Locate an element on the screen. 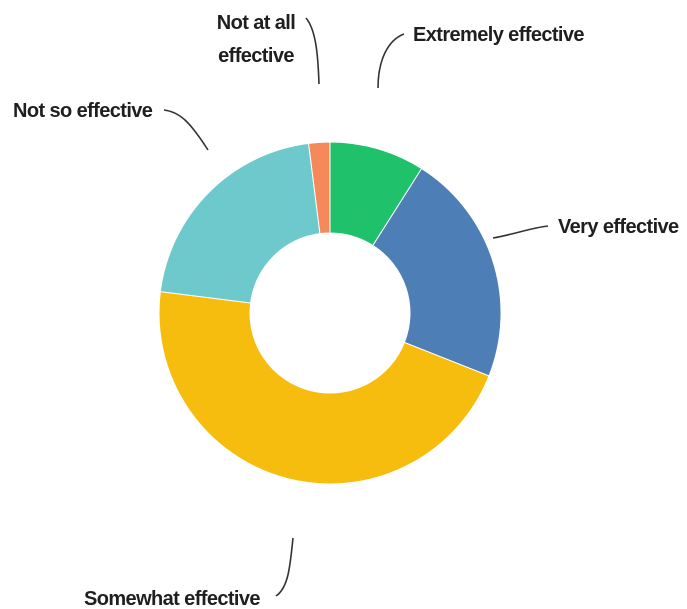 Image resolution: width=687 pixels, height=609 pixels. label-very-effective: Very effective is located at coordinates (618, 227).